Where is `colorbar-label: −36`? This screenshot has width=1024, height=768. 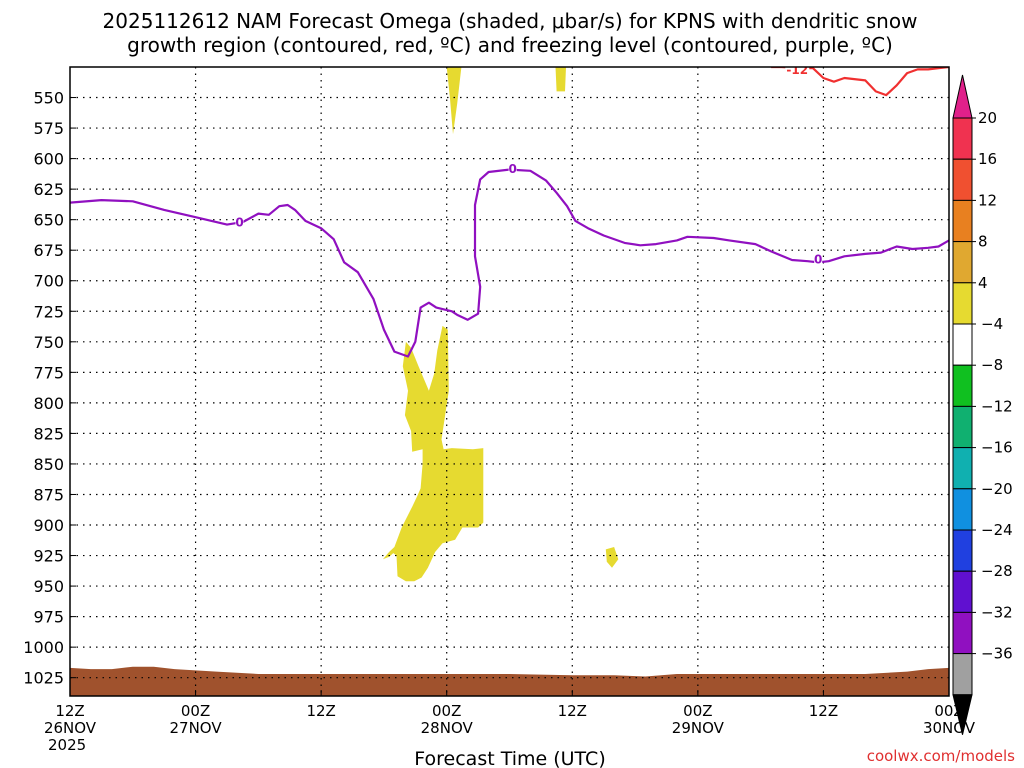 colorbar-label: −36 is located at coordinates (997, 654).